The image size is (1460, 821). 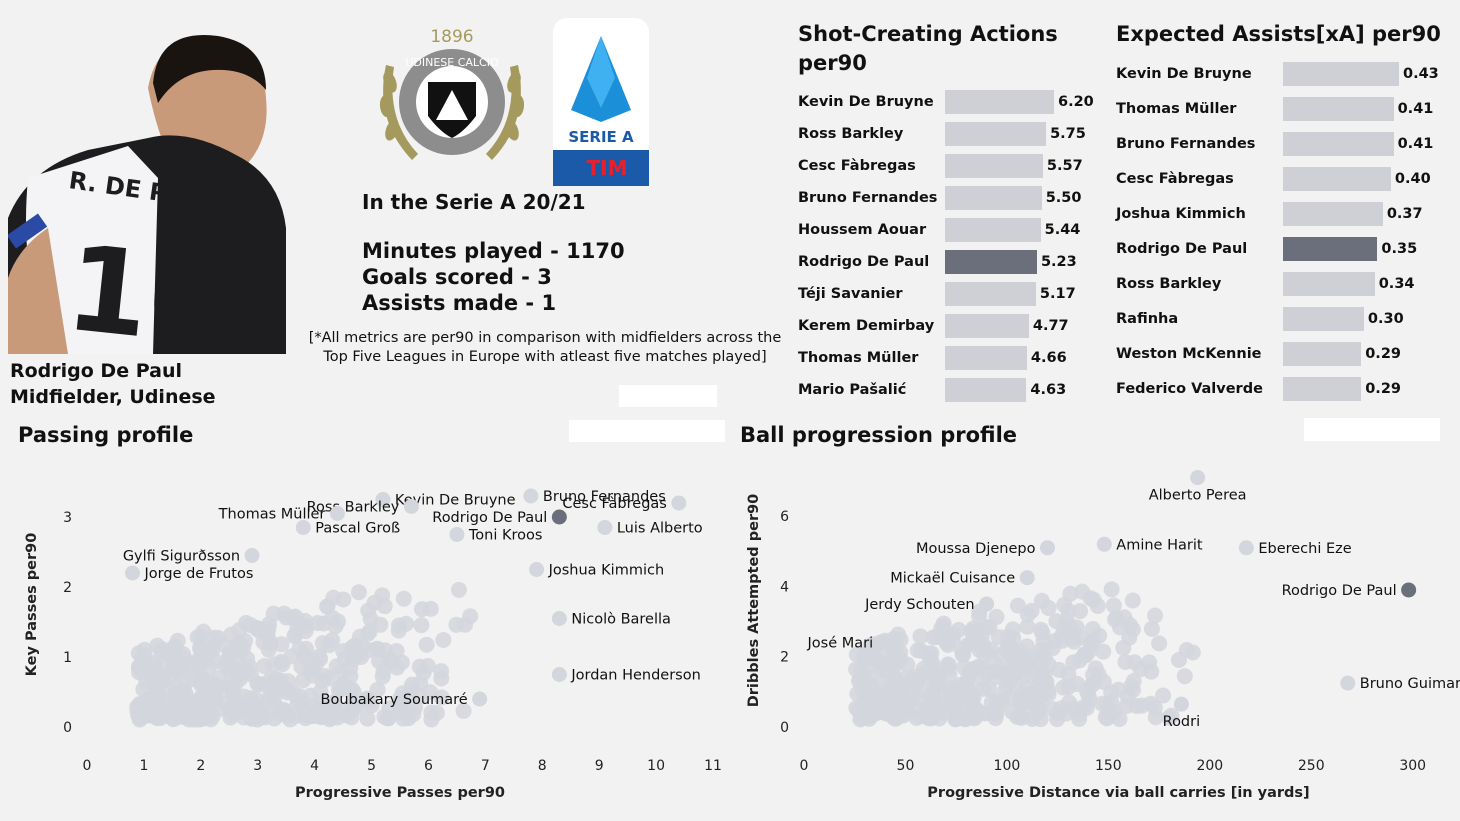 What do you see at coordinates (1198, 496) in the screenshot?
I see `point-label: Alberto Perea` at bounding box center [1198, 496].